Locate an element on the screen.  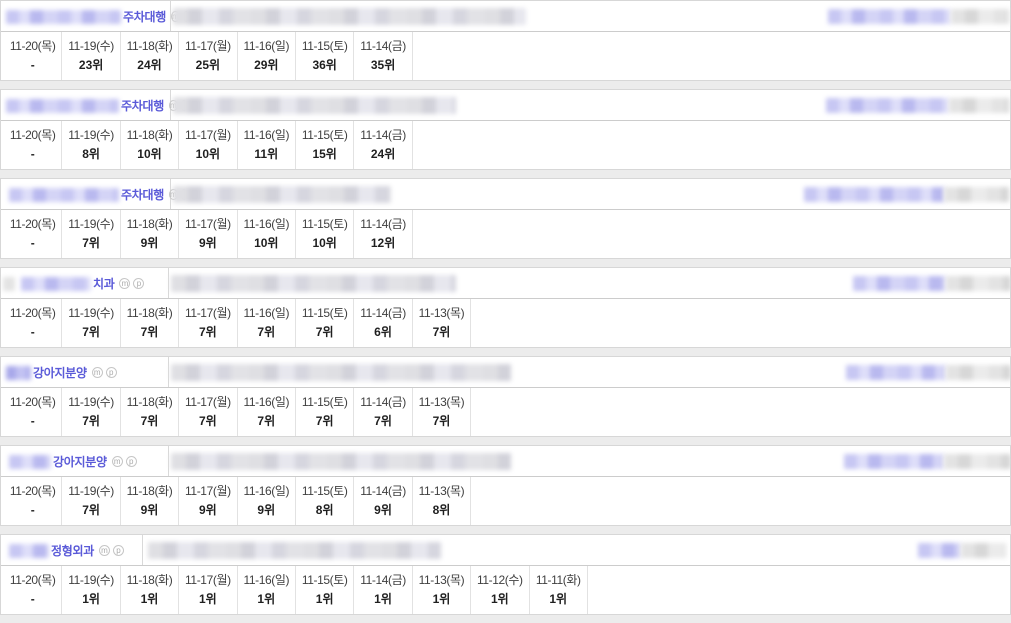
keyword-block-header: 정형외과 m p is located at coordinates (505, 550).